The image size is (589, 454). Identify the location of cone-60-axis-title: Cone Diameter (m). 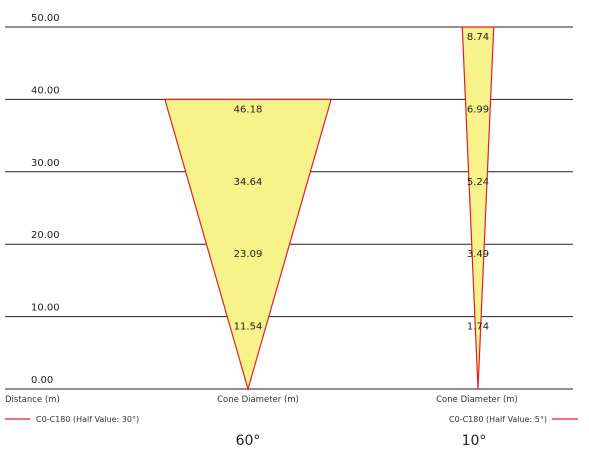
(258, 400).